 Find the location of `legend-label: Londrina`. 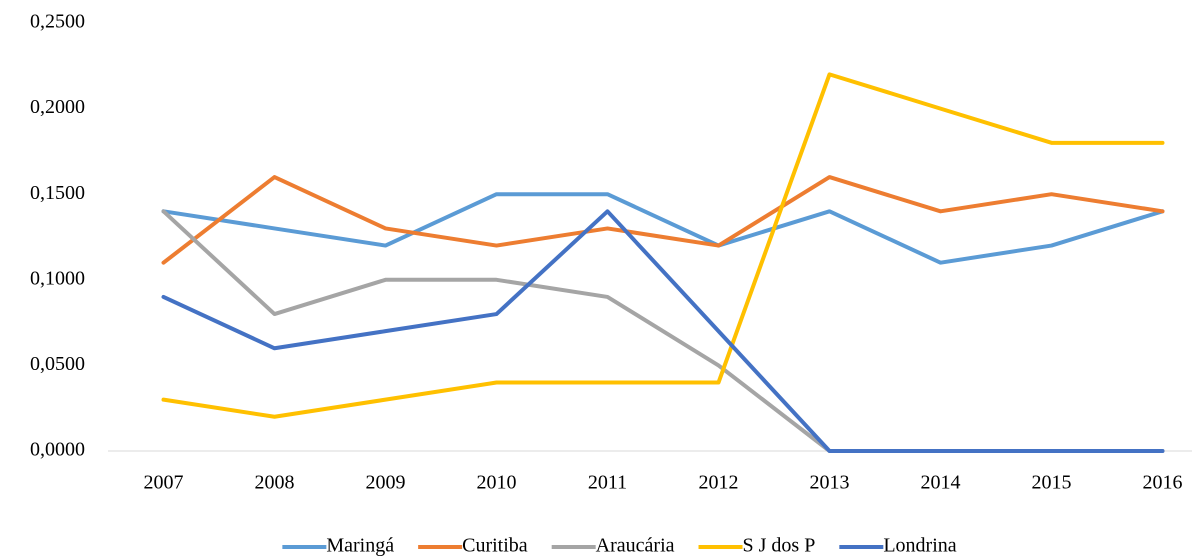

legend-label: Londrina is located at coordinates (919, 546).